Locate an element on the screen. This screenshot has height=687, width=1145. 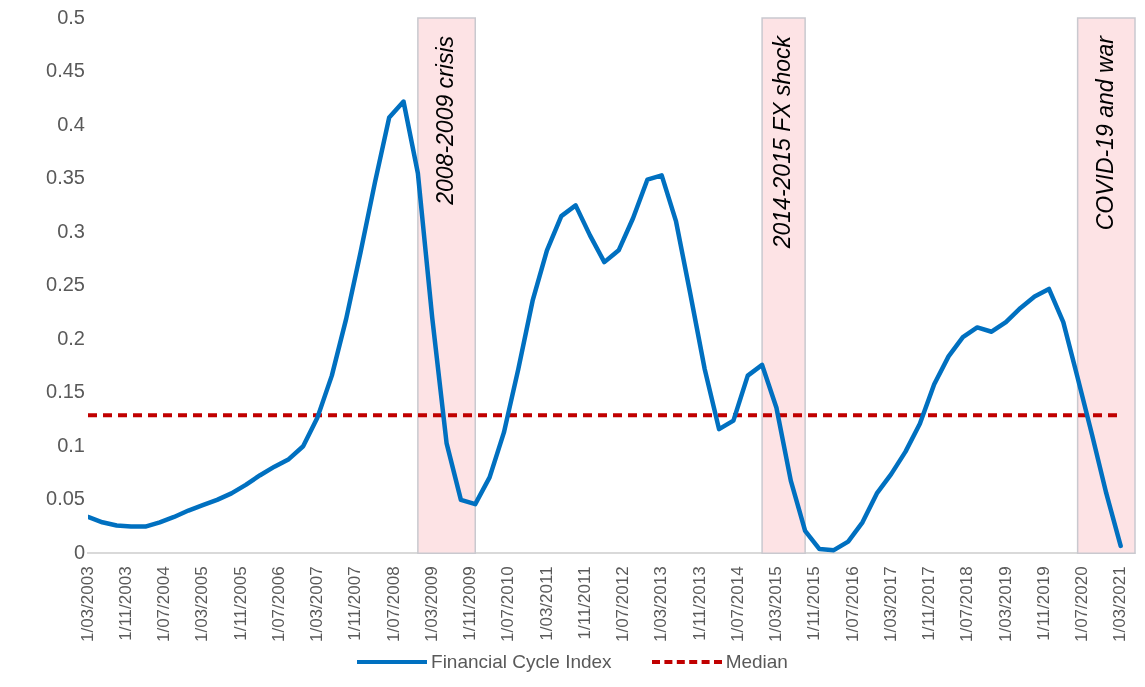
x-tick-label: 1/07/2012 is located at coordinates (623, 604).